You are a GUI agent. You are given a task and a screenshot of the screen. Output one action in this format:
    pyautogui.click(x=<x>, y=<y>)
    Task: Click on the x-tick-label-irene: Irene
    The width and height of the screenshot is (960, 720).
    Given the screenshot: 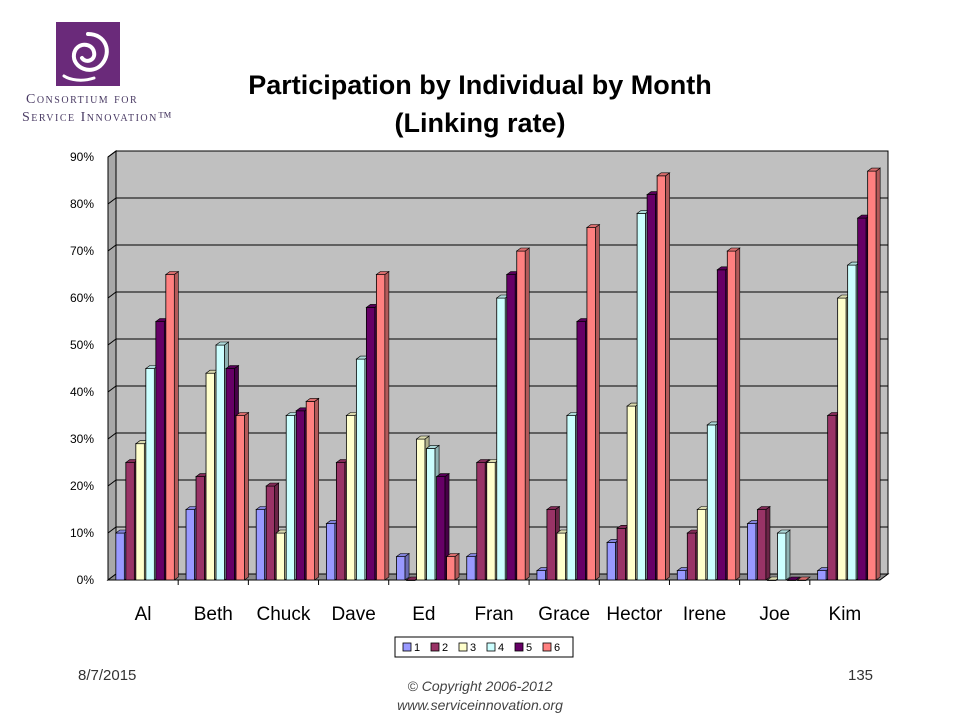 What is the action you would take?
    pyautogui.click(x=704, y=614)
    